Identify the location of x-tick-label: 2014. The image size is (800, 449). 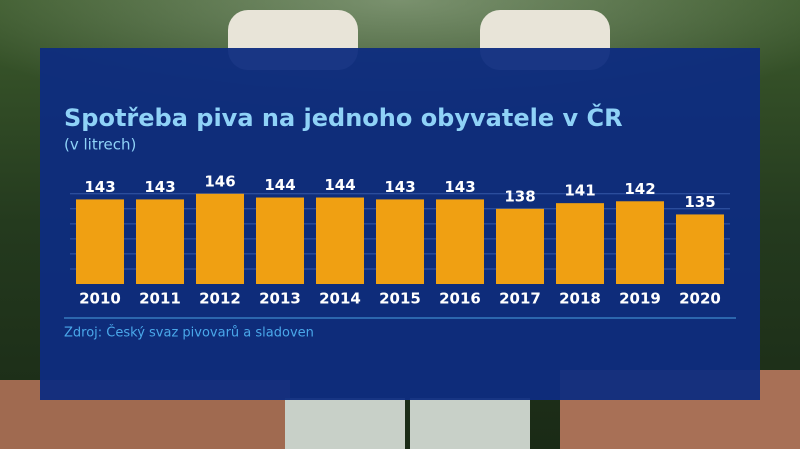
(340, 299).